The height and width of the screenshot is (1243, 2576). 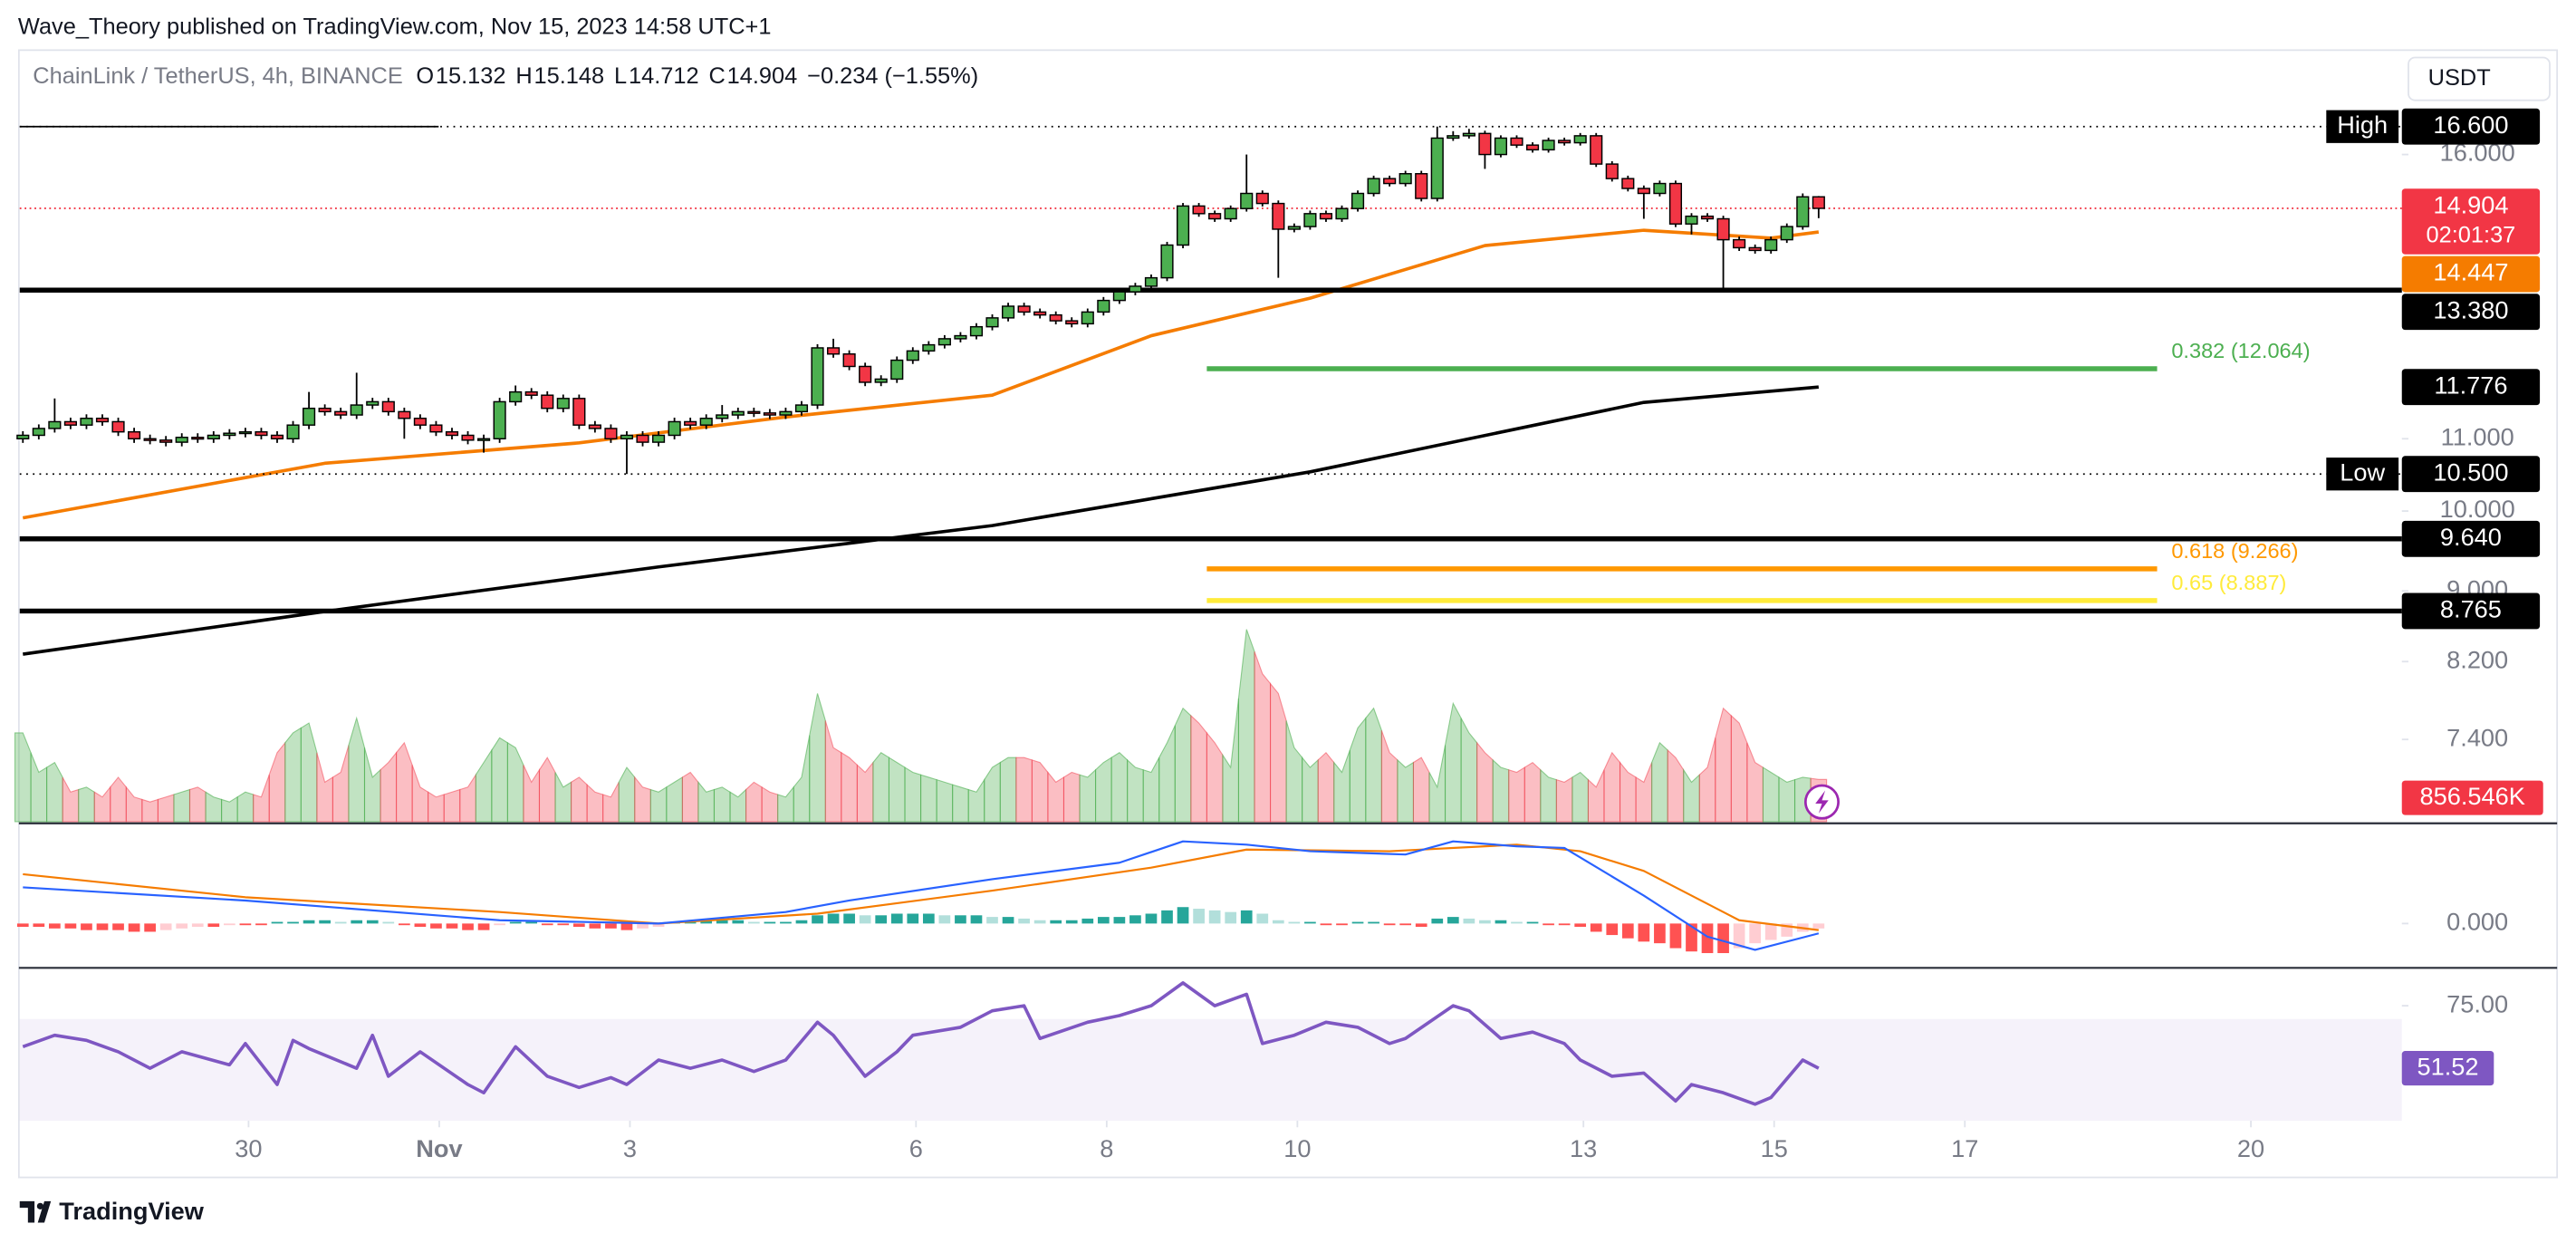 What do you see at coordinates (1297, 1148) in the screenshot?
I see `x-tick-label: 10` at bounding box center [1297, 1148].